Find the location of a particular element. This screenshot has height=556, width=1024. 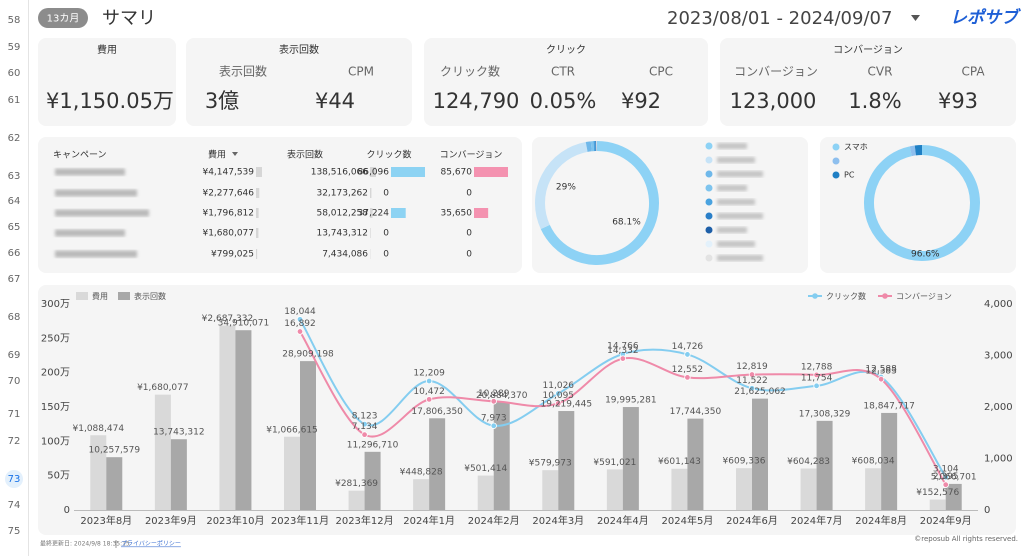

x-tick-label: 2023年12月 is located at coordinates (364, 520).